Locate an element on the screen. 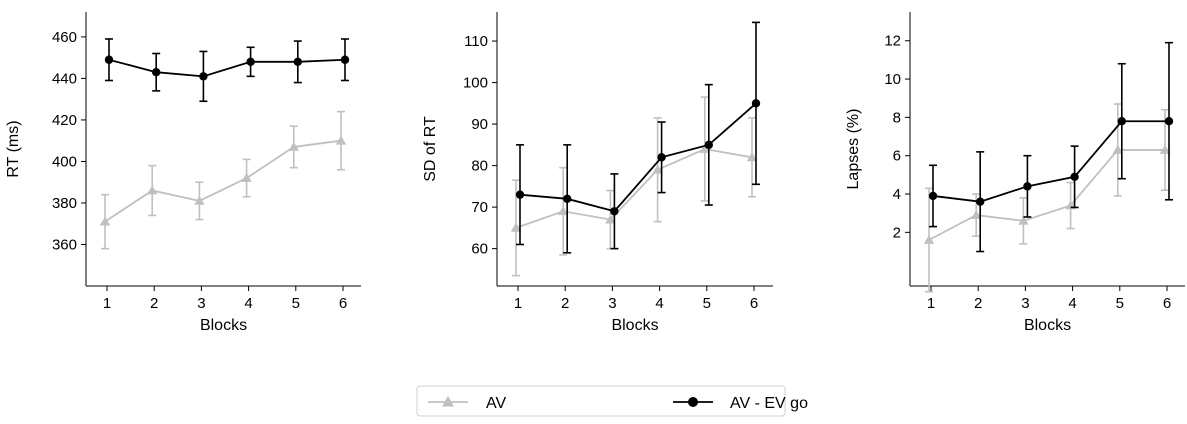  y-tick-label: 100 is located at coordinates (475, 83).